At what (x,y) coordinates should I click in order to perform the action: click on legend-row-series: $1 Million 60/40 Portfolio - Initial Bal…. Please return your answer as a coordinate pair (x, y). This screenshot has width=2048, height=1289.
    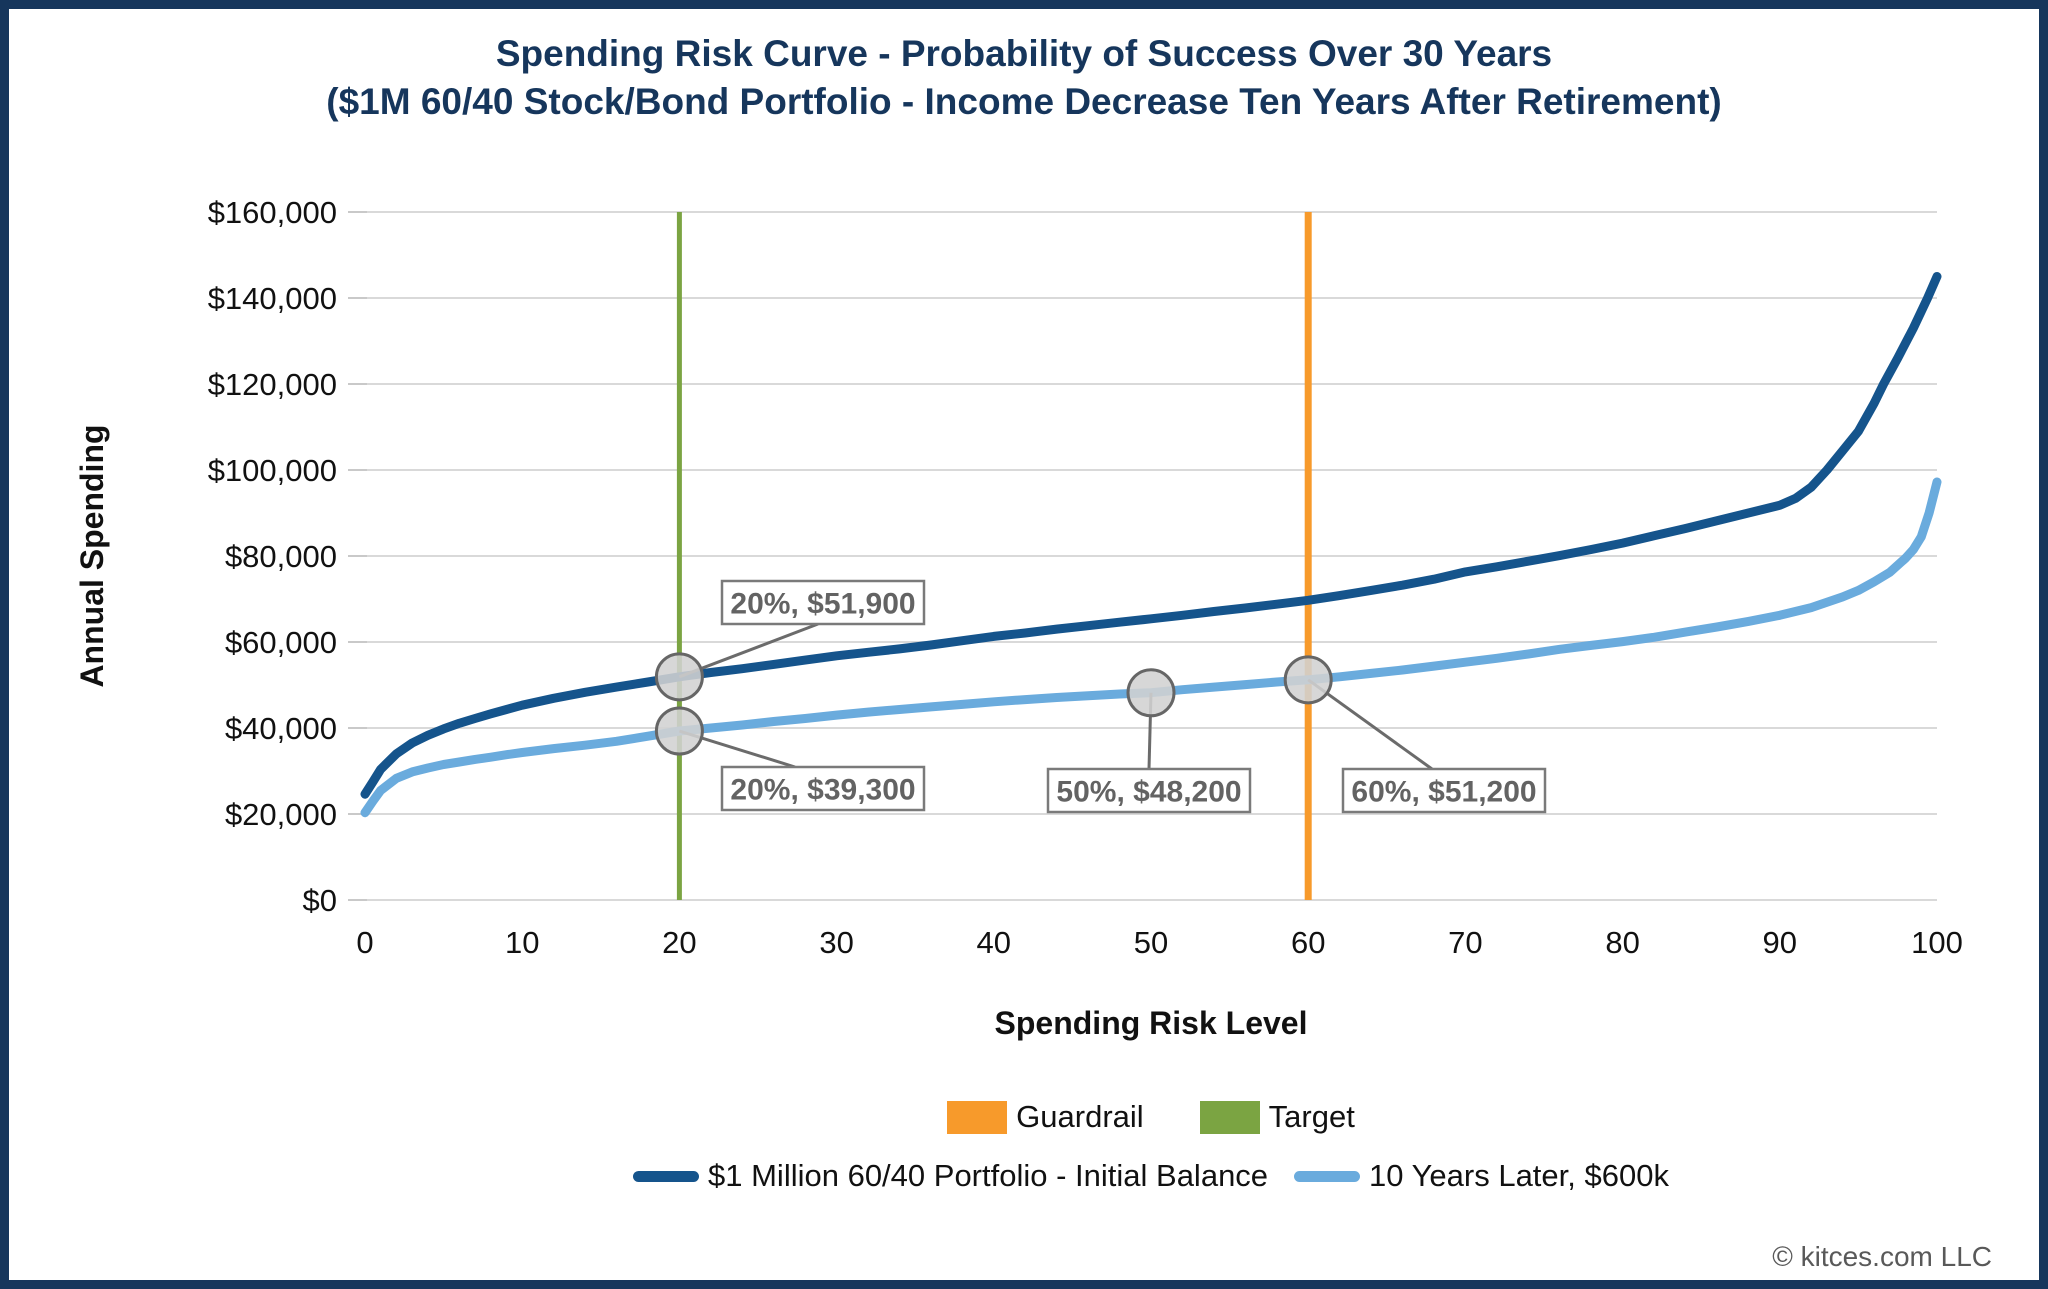
    Looking at the image, I should click on (1151, 1176).